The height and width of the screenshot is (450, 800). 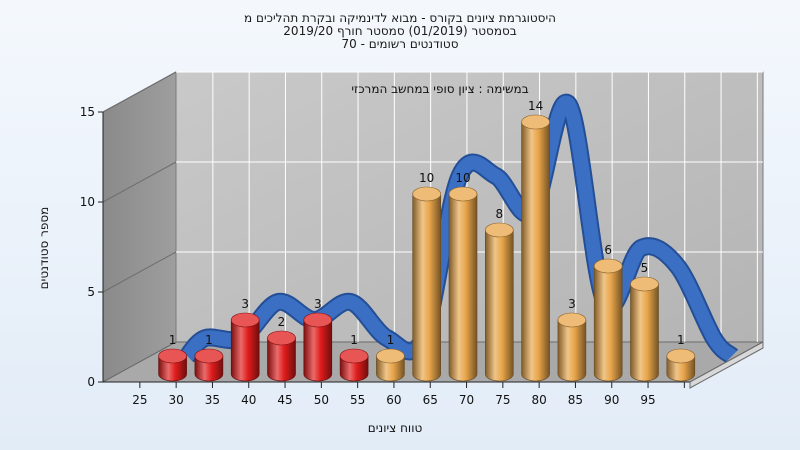 What do you see at coordinates (499, 214) in the screenshot?
I see `data-label: 8` at bounding box center [499, 214].